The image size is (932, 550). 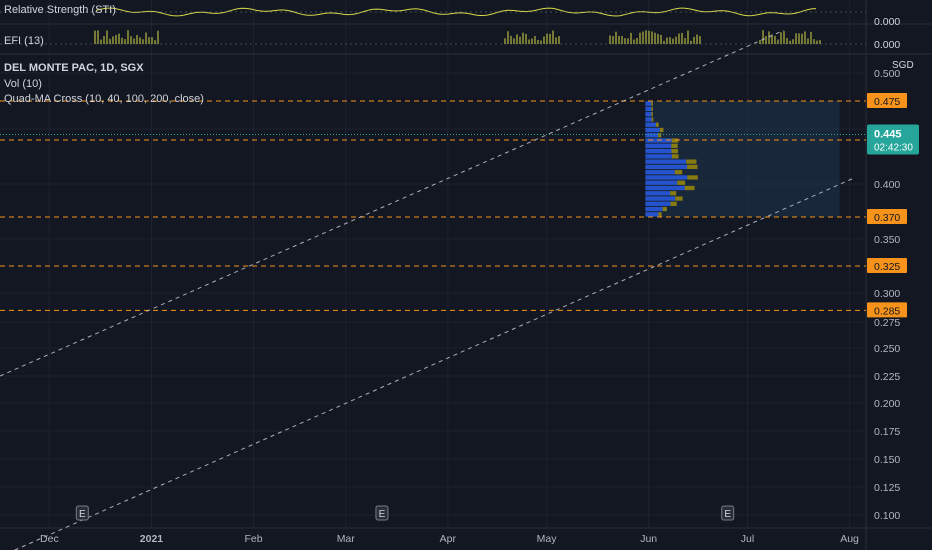 What do you see at coordinates (346, 539) in the screenshot?
I see `x-tick-label: Mar` at bounding box center [346, 539].